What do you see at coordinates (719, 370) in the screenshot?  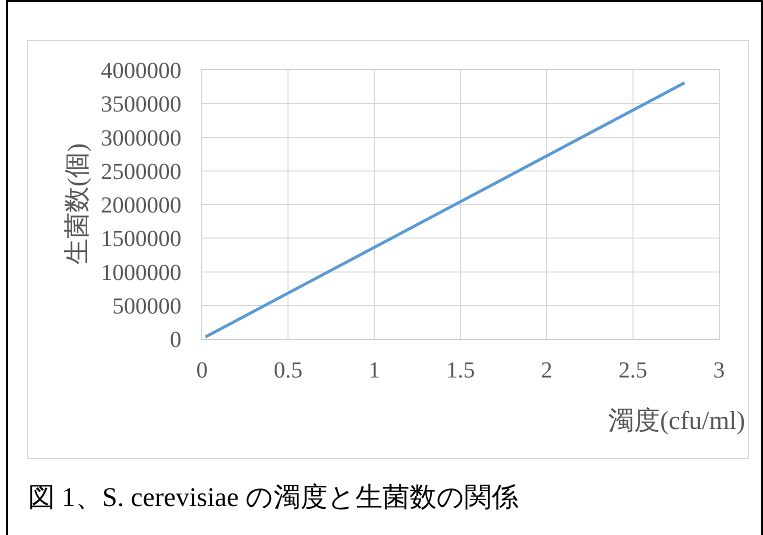 I see `x-tick-label: 3` at bounding box center [719, 370].